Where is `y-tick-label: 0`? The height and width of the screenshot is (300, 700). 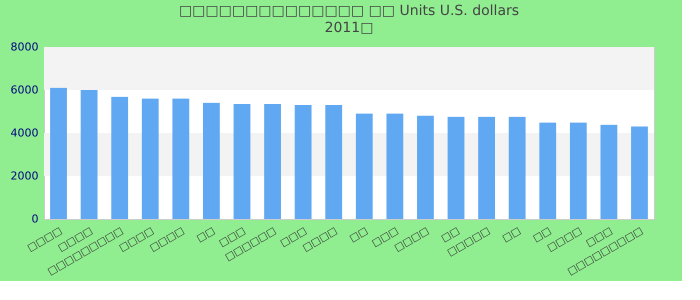 y-tick-label: 0 is located at coordinates (35, 219).